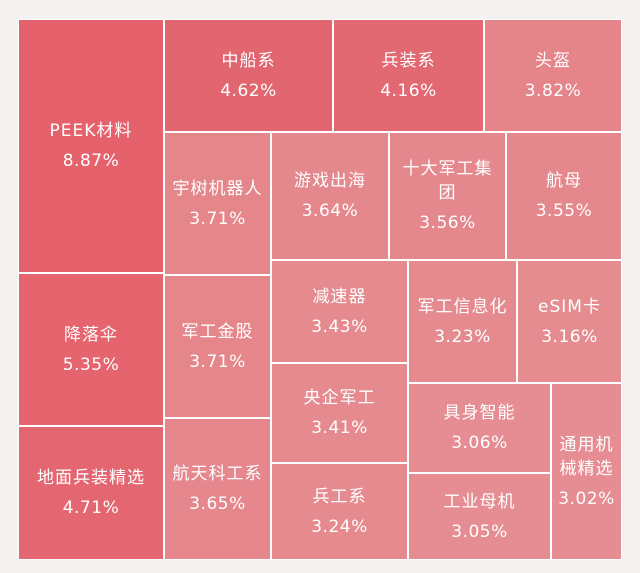  What do you see at coordinates (330, 196) in the screenshot?
I see `treemap-tile: 游戏出海 3.64%` at bounding box center [330, 196].